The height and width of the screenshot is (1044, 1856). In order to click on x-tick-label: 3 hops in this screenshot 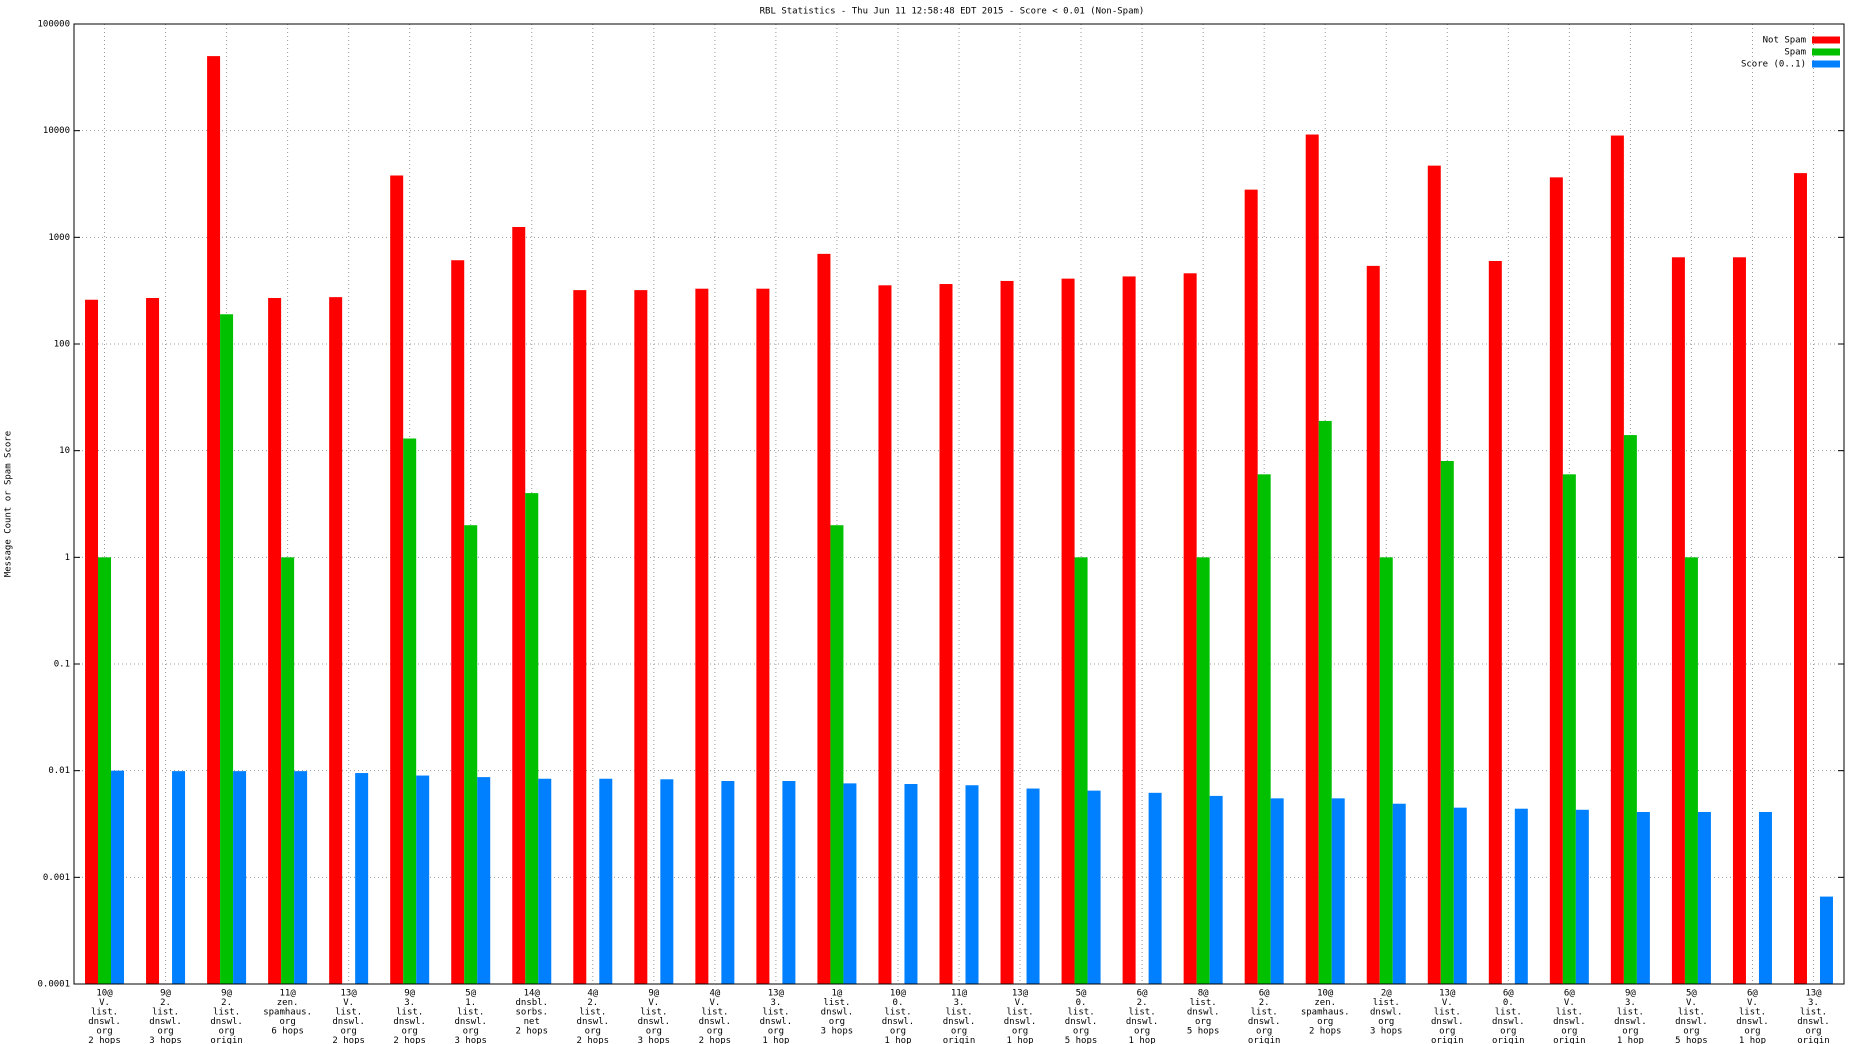, I will do `click(1386, 1032)`.